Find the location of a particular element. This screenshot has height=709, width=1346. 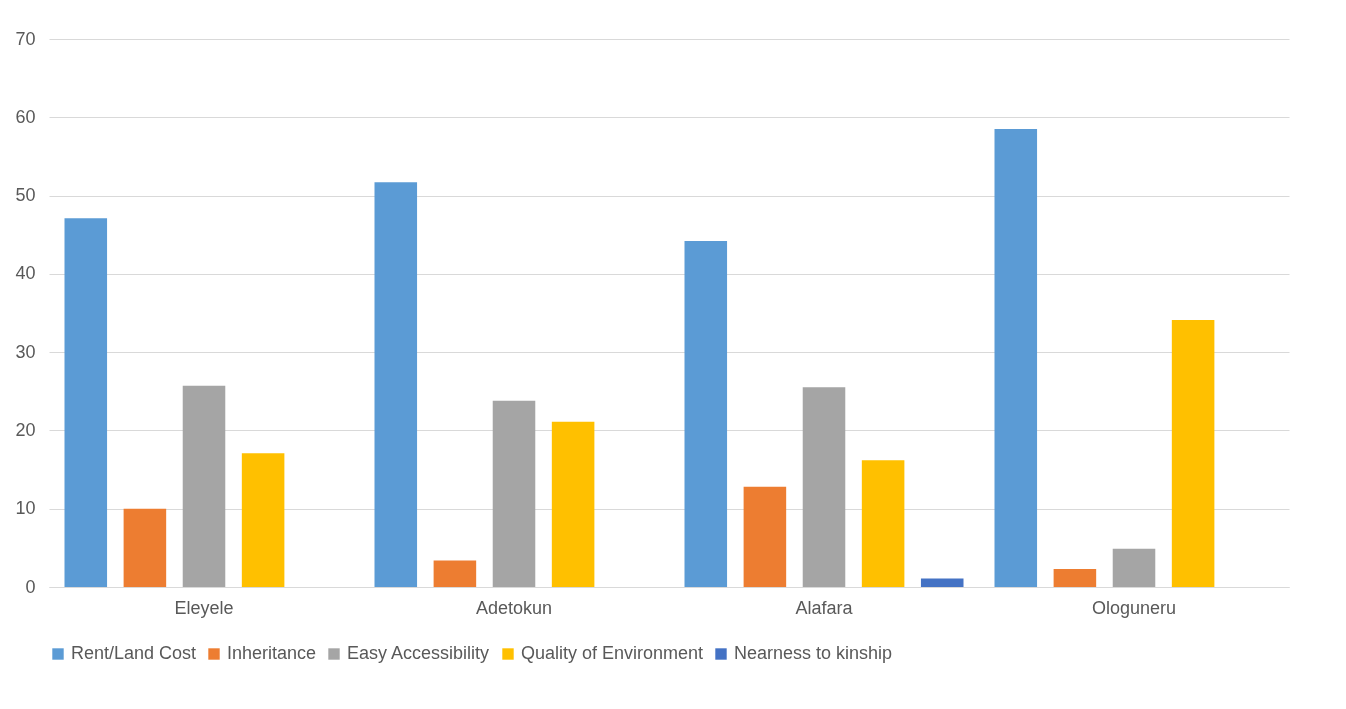

y-tick-label: 70 is located at coordinates (25, 38).